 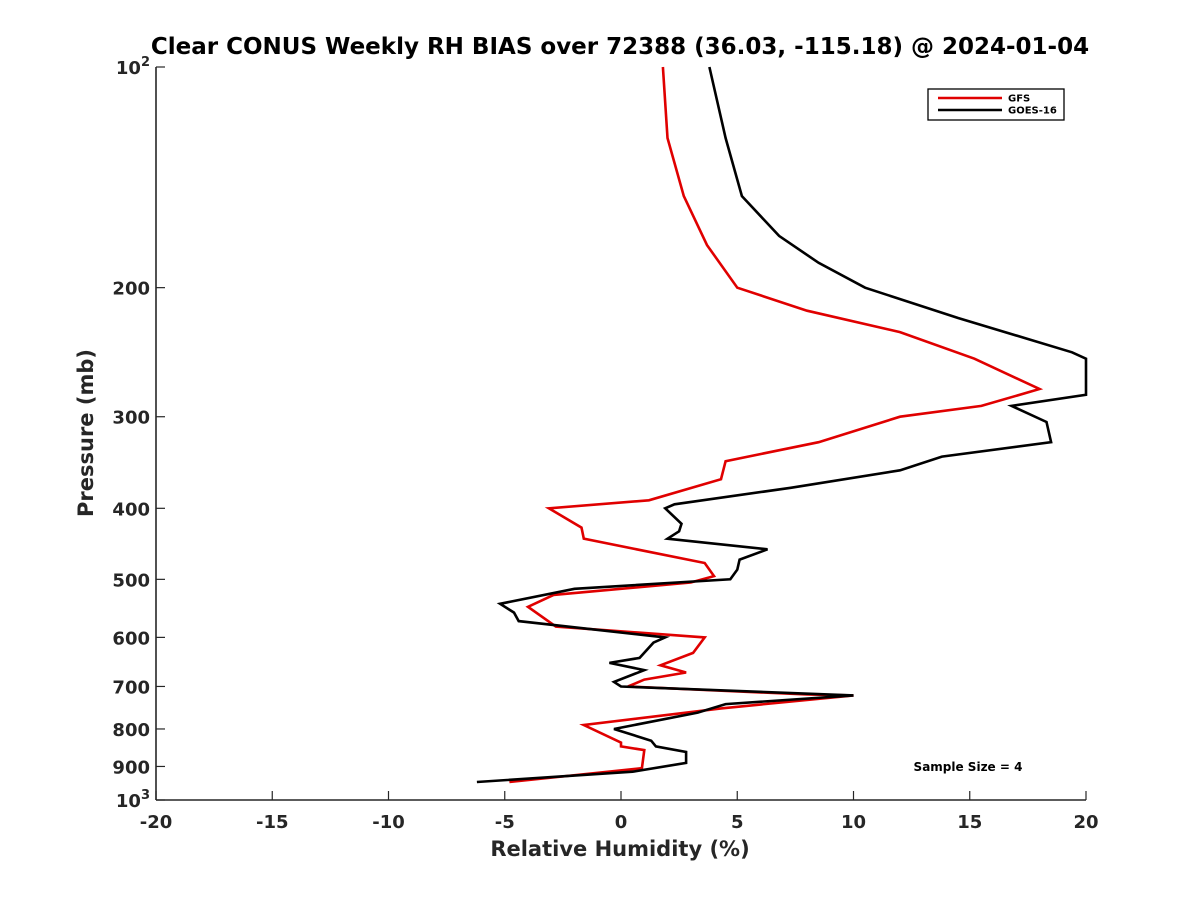 What do you see at coordinates (131, 638) in the screenshot?
I see `y-tick-label: 600` at bounding box center [131, 638].